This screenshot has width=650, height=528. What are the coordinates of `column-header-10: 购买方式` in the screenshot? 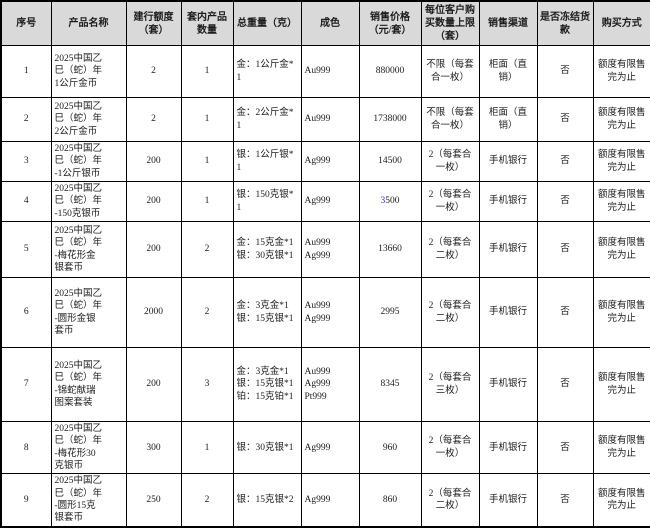 It's located at (621, 23).